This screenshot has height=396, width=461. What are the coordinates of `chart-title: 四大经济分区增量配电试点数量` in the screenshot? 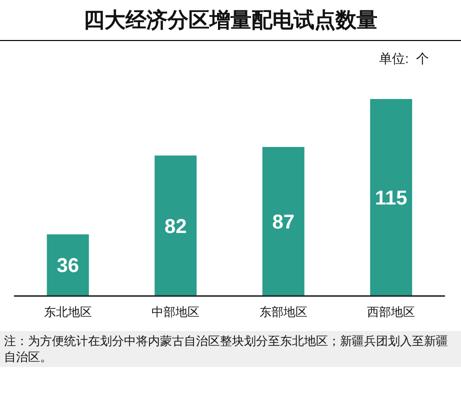 It's located at (230, 21).